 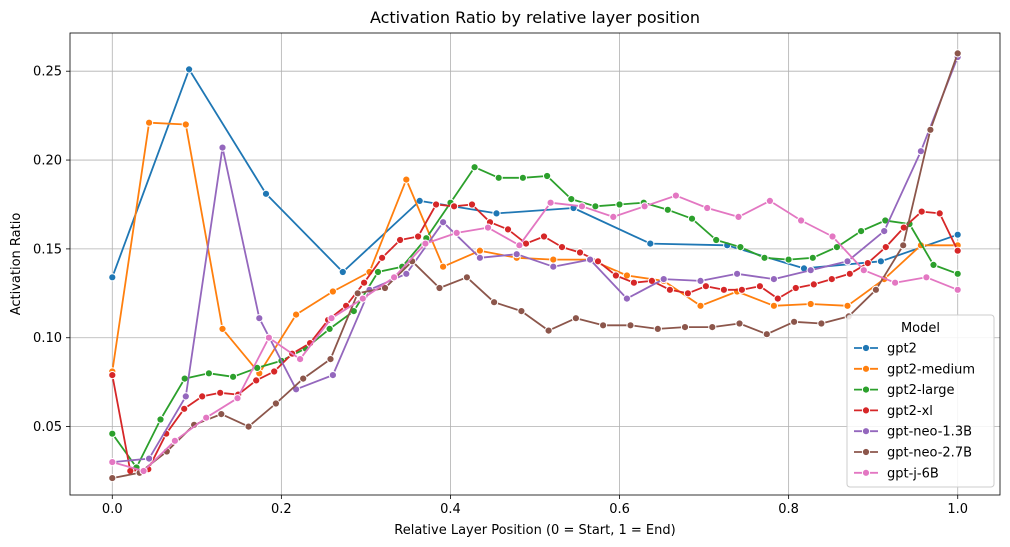 What do you see at coordinates (112, 509) in the screenshot?
I see `x-tick-label: 0.0` at bounding box center [112, 509].